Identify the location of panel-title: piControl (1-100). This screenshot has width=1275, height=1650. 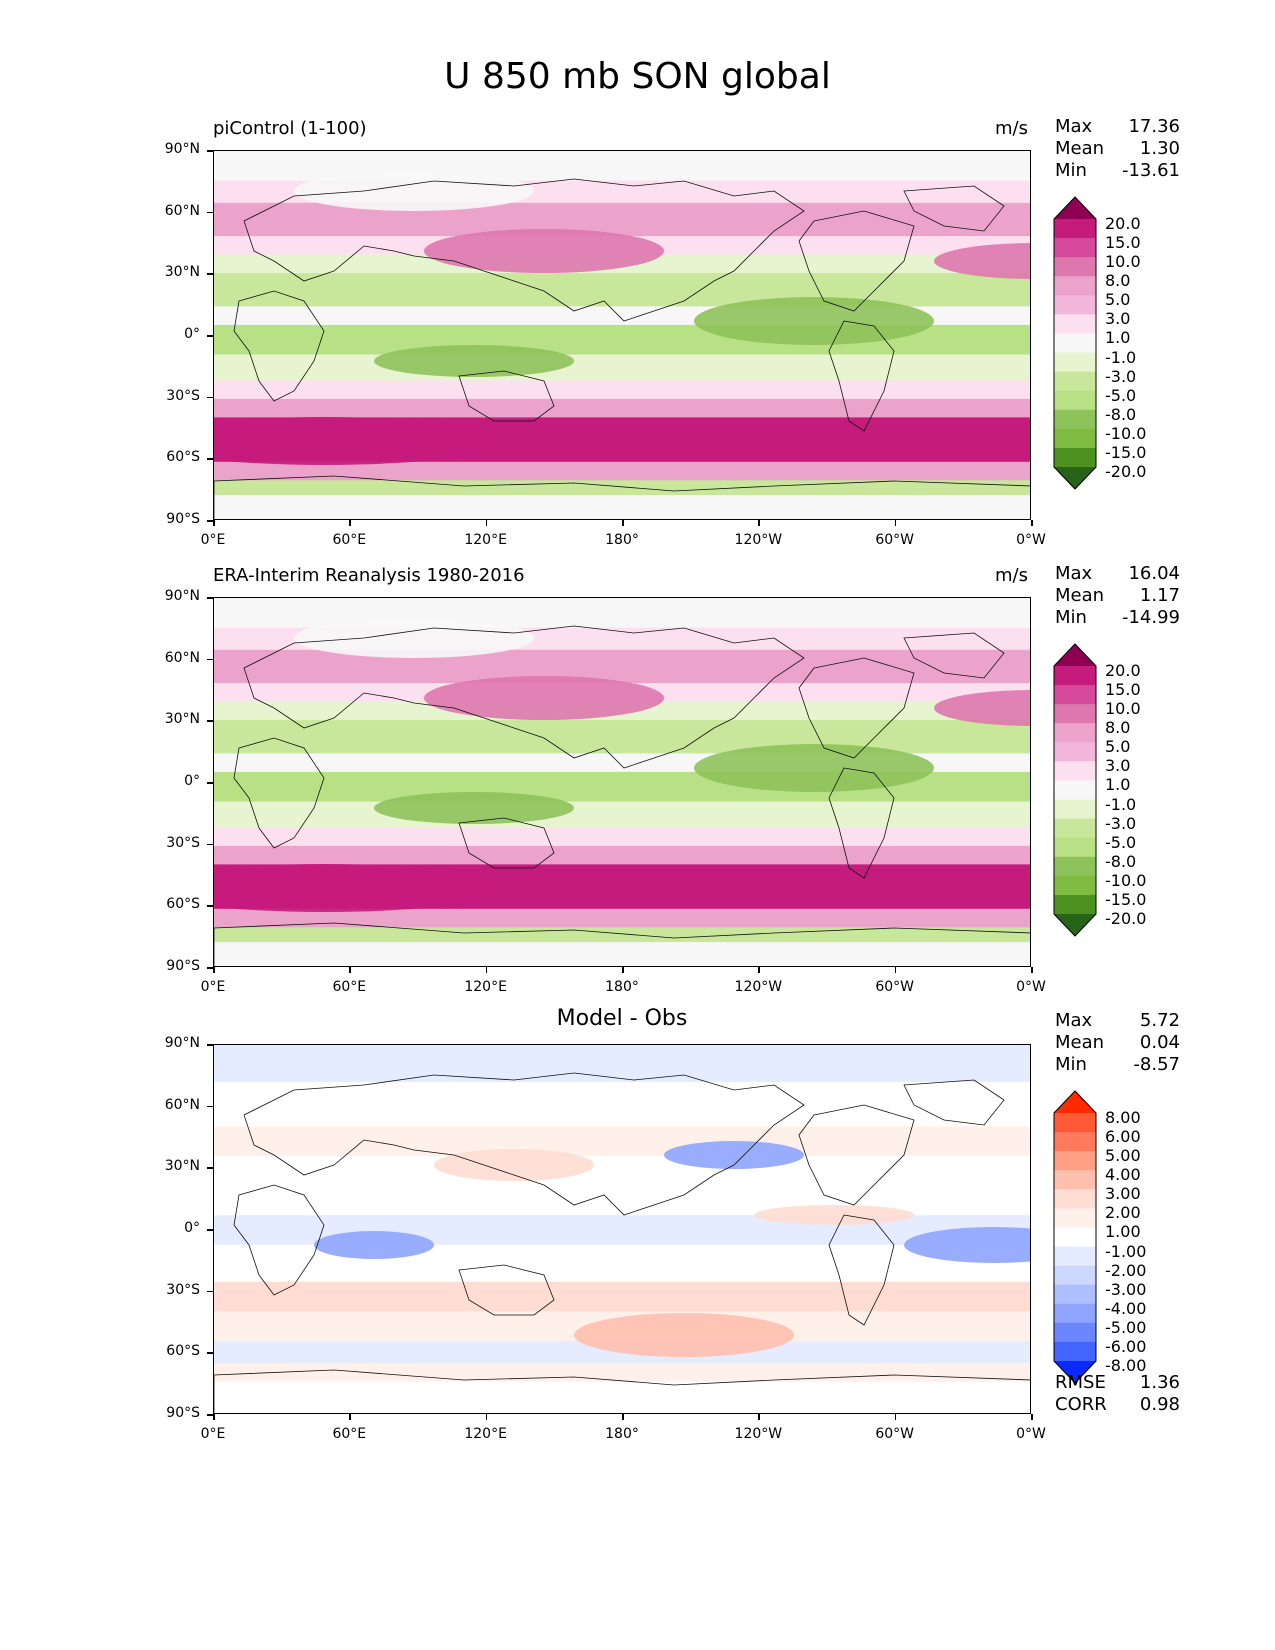
(290, 128).